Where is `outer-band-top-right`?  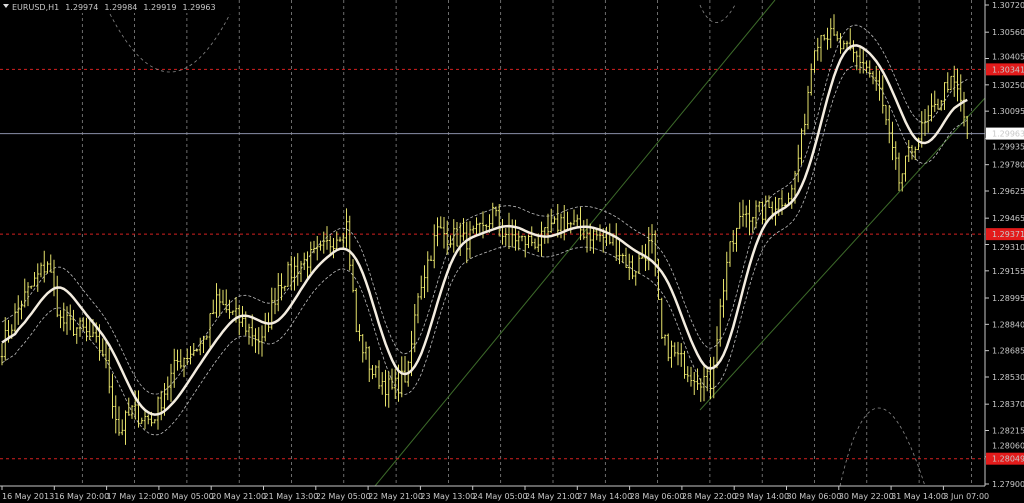
outer-band-top-right is located at coordinates (717, 13).